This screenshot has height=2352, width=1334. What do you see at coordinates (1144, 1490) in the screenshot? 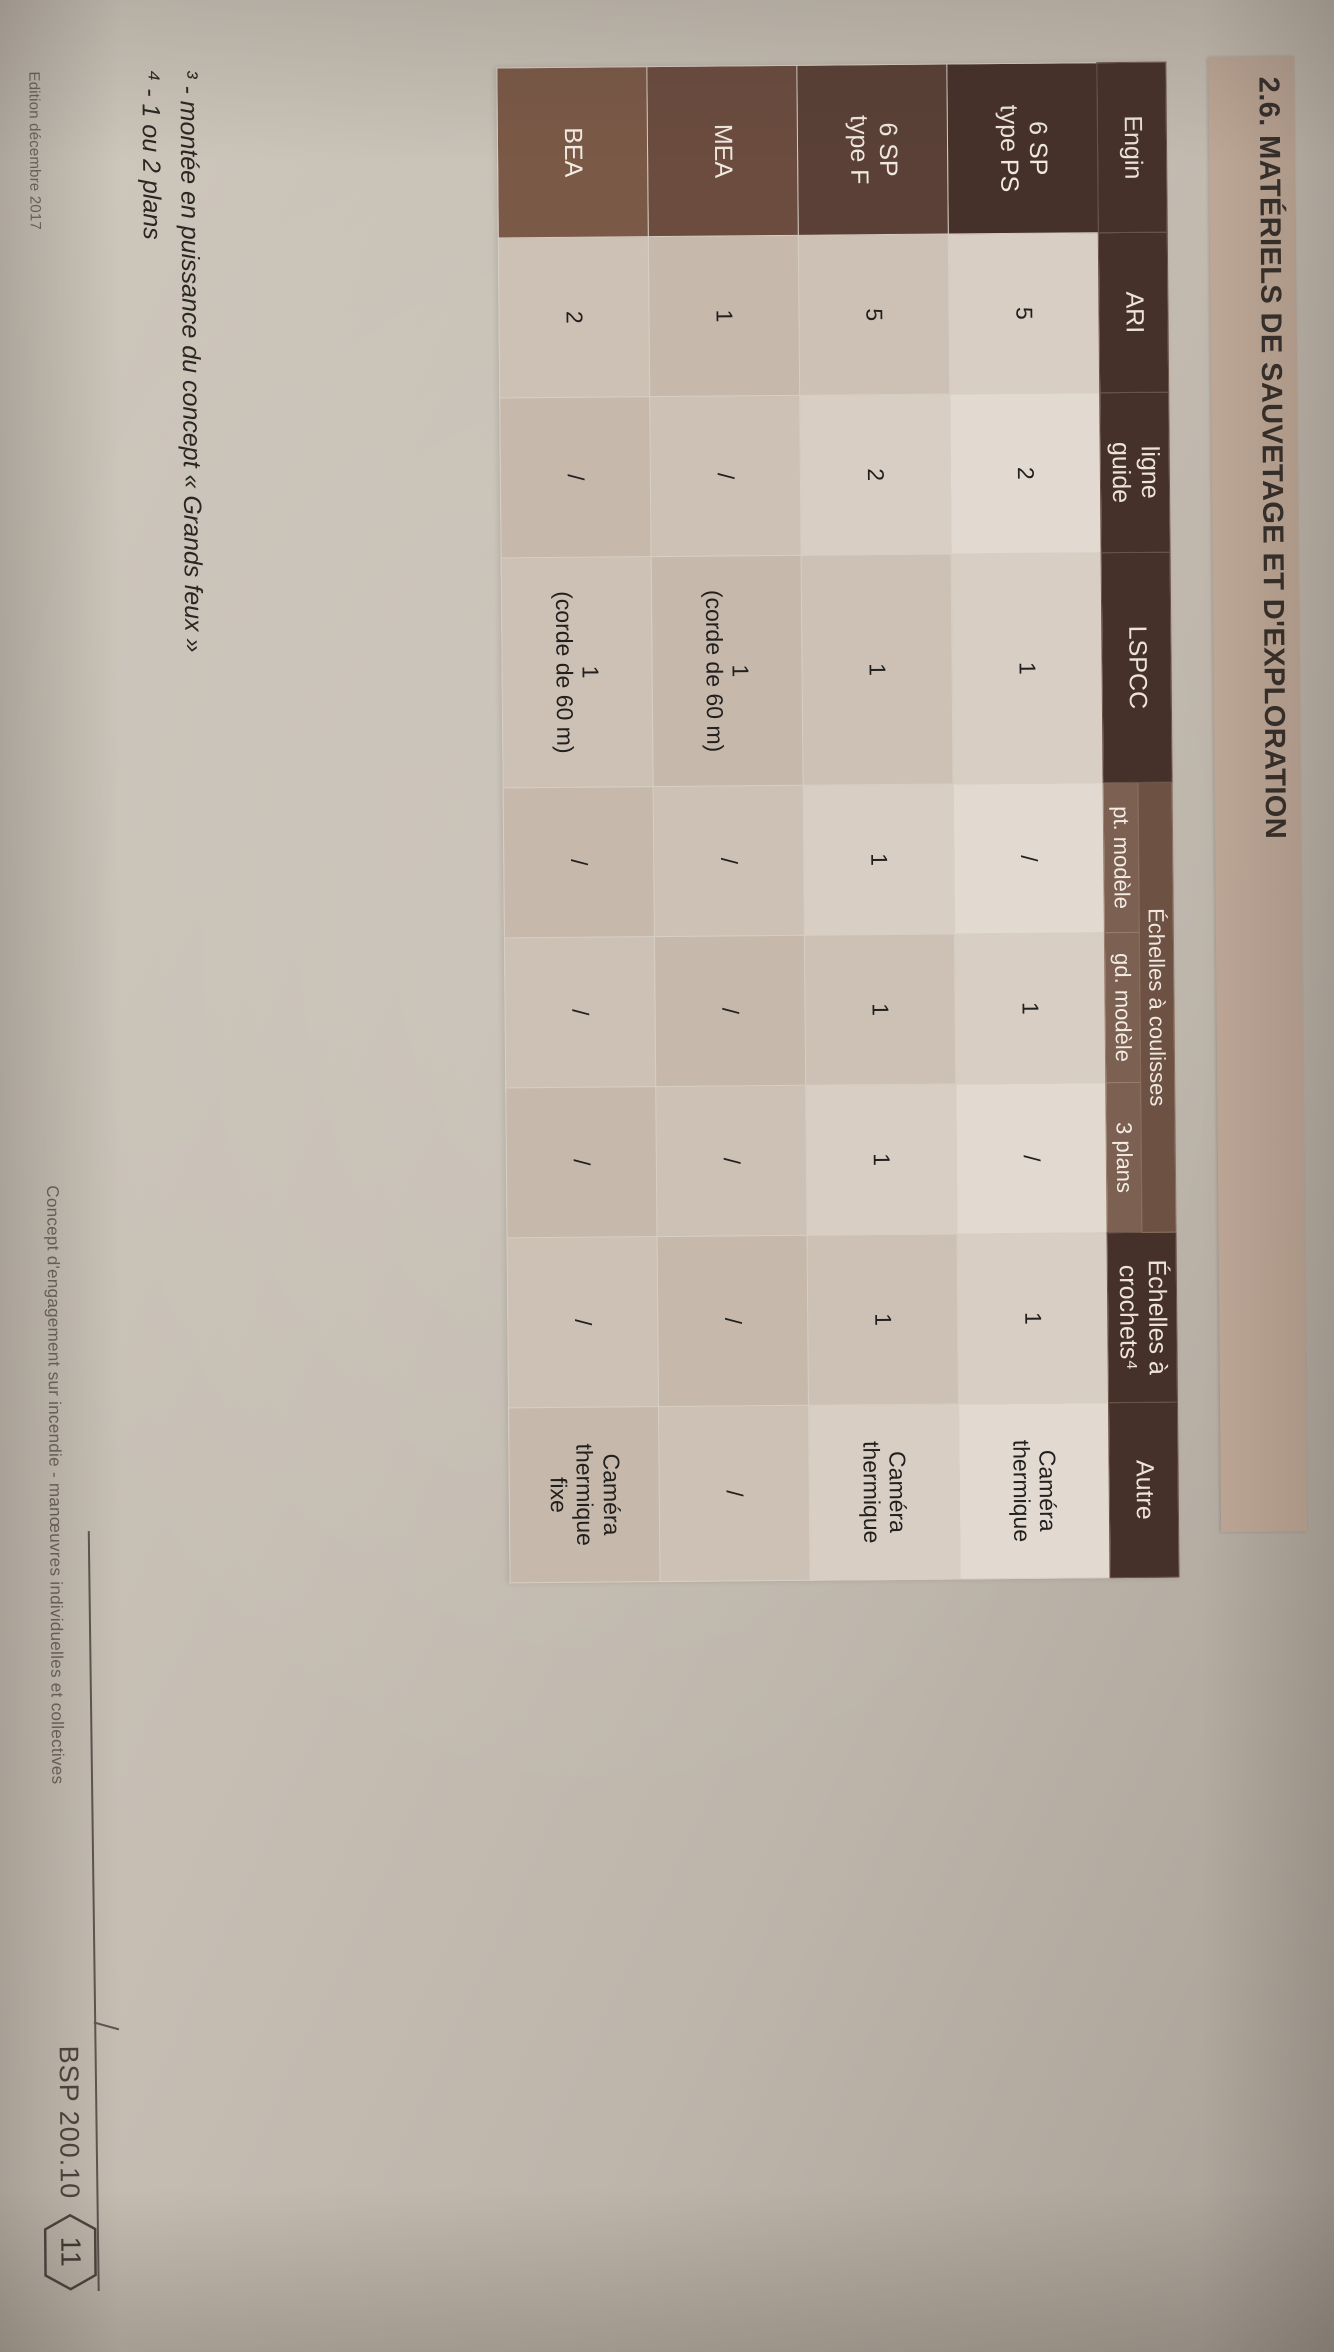
I see `col-header-autre: Autre` at bounding box center [1144, 1490].